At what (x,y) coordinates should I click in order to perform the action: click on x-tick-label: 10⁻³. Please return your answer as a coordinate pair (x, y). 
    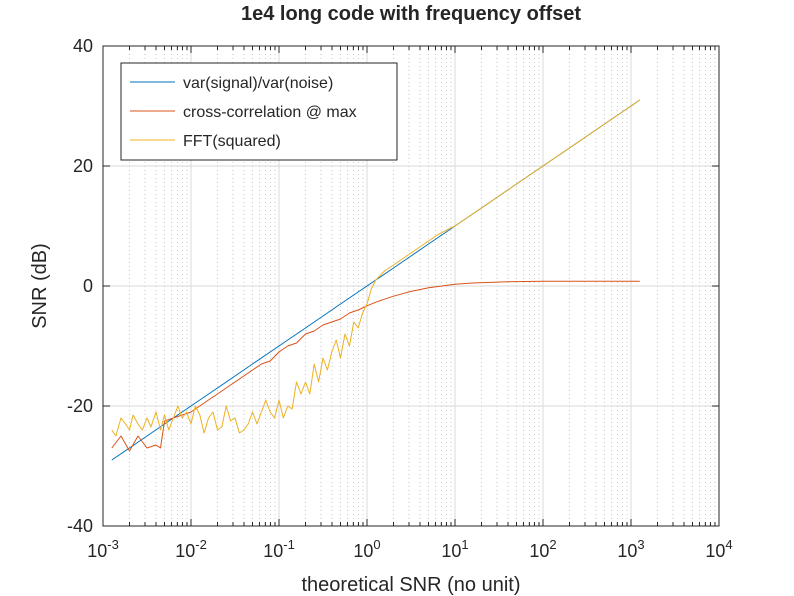
    Looking at the image, I should click on (103, 549).